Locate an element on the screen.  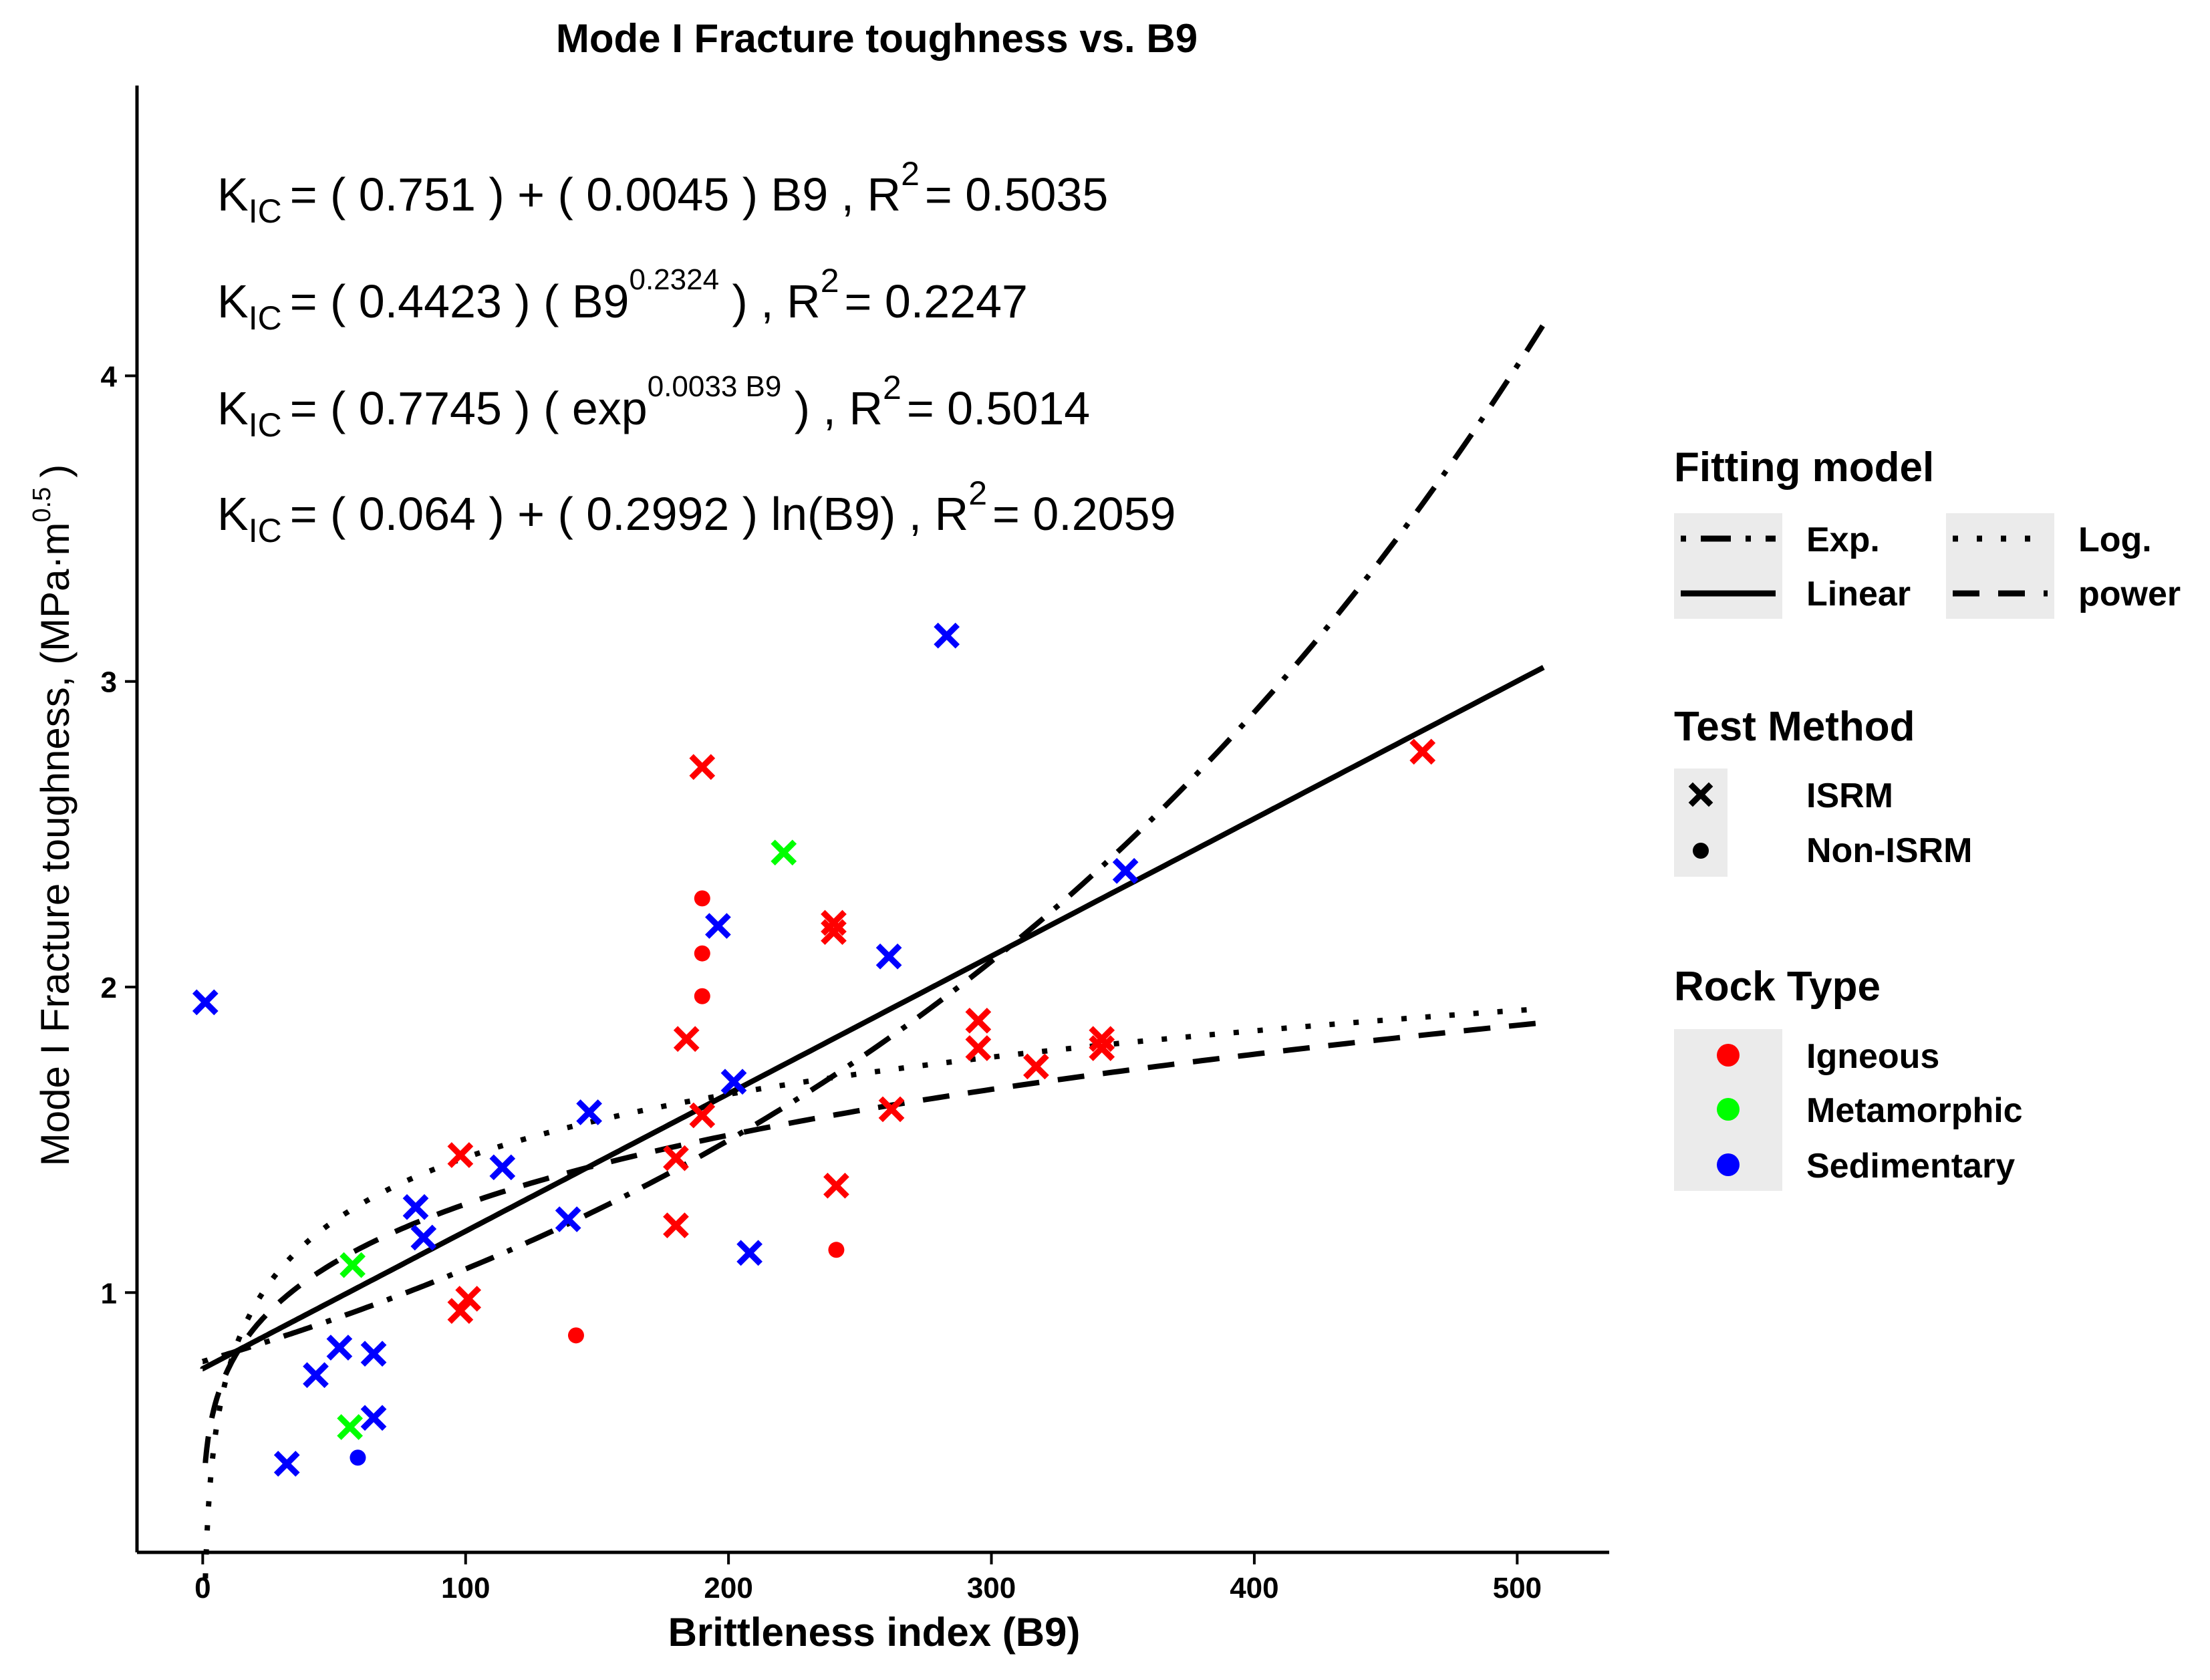
legend-key-non-isrm-dot is located at coordinates (1701, 851).